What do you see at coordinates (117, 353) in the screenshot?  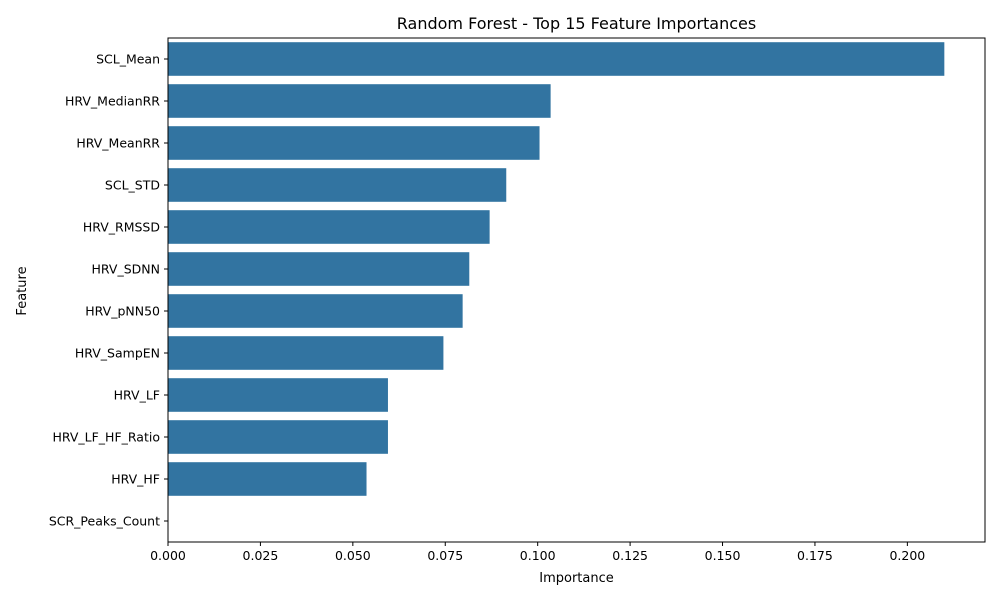 I see `y-tick-label: HRV_SampEN` at bounding box center [117, 353].